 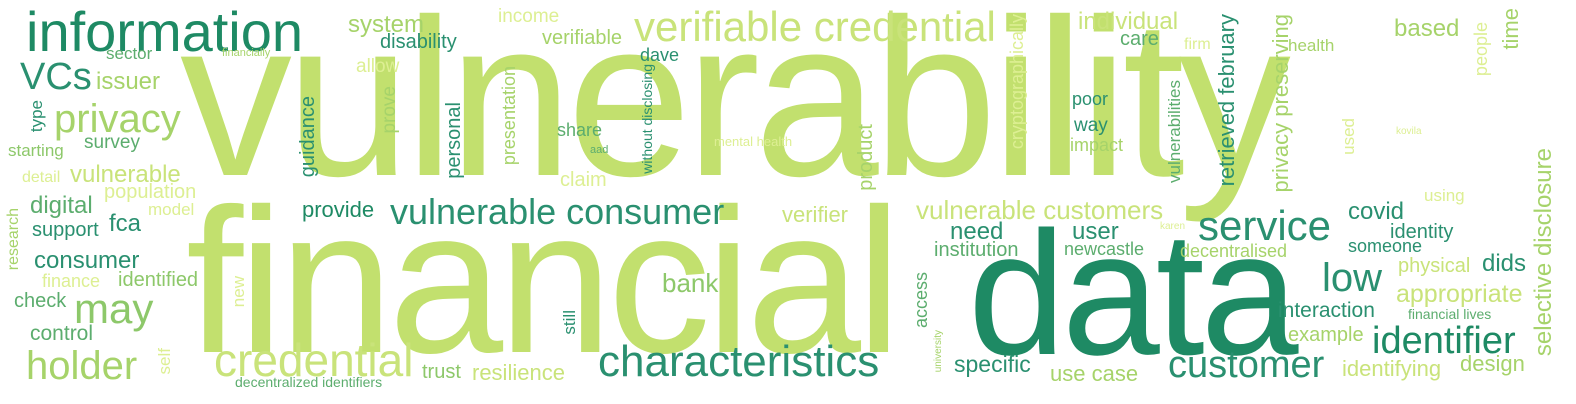 I want to click on word-may: may, so click(x=114, y=308).